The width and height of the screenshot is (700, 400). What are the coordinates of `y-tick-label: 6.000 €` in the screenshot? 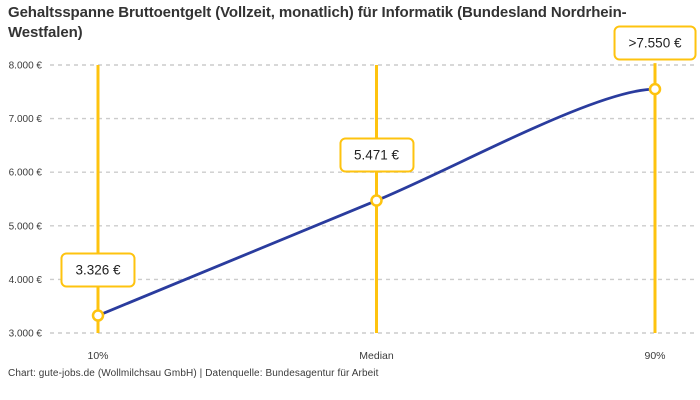 It's located at (26, 173).